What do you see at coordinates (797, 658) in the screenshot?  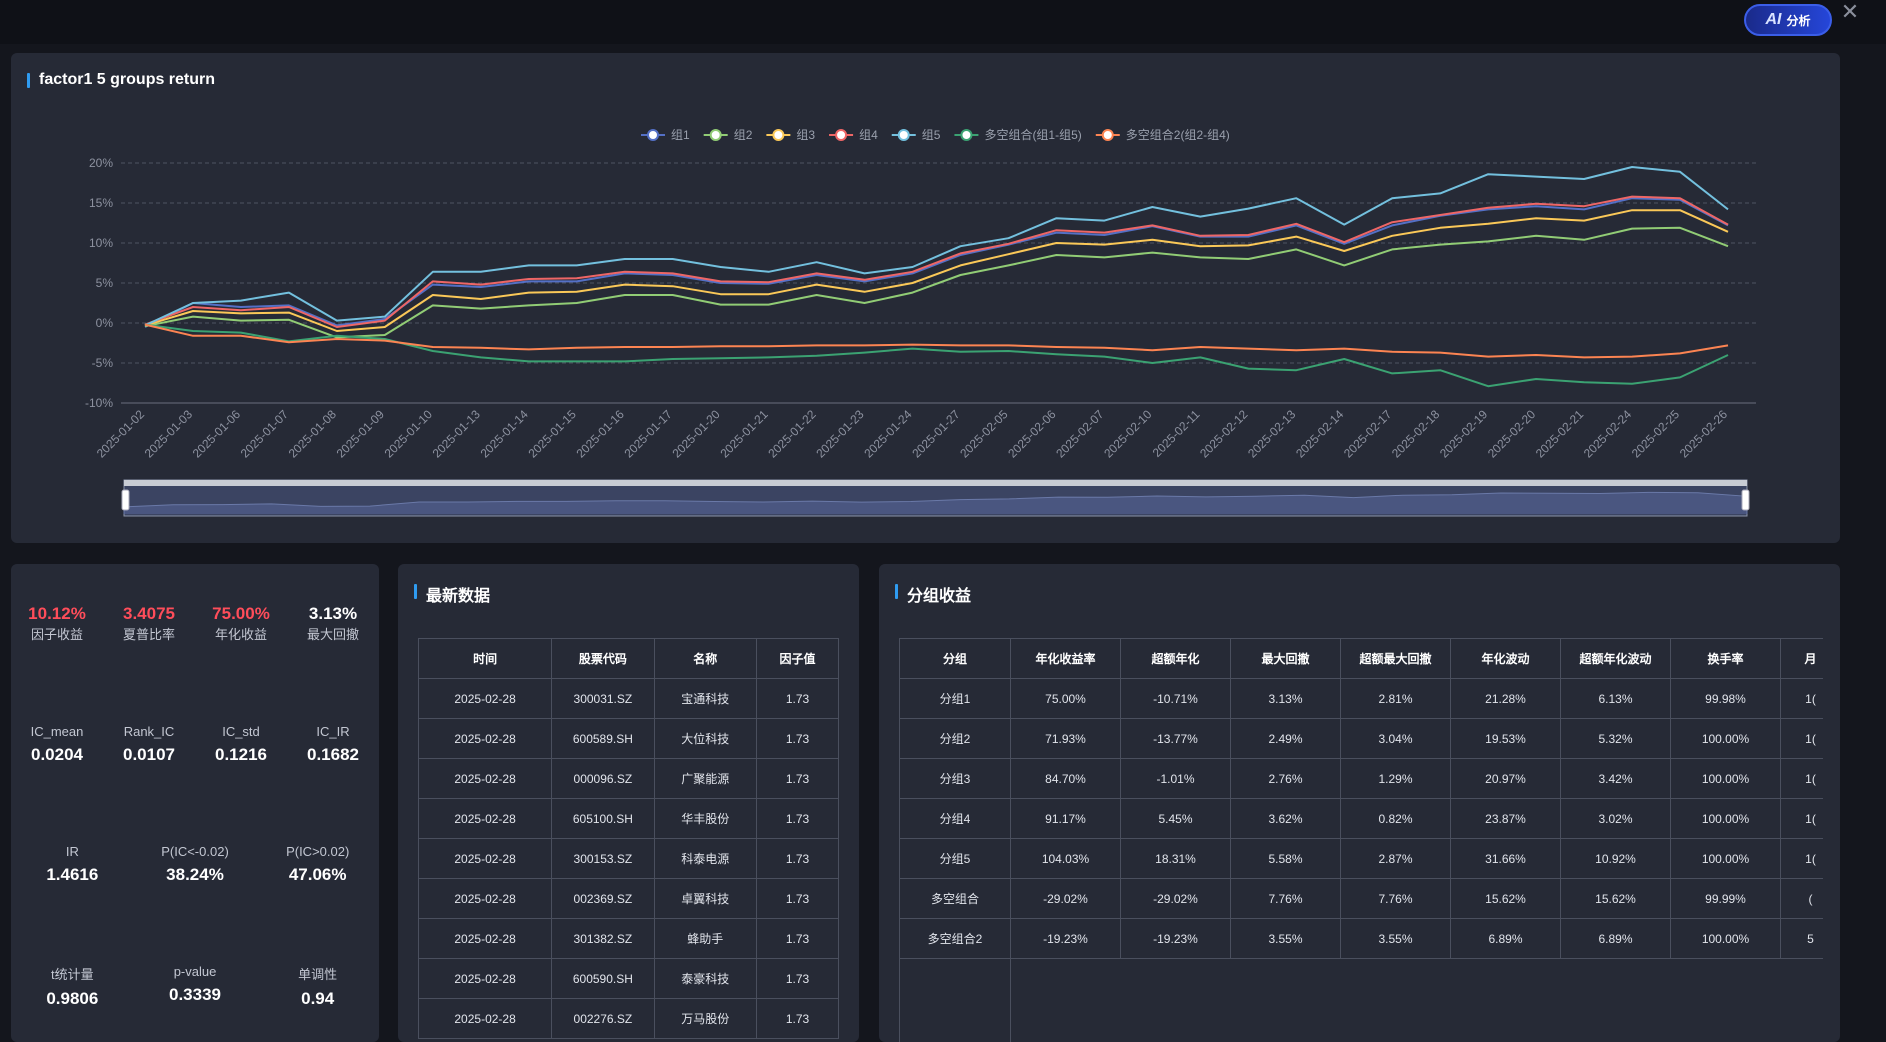 I see `column-header: 因子值` at bounding box center [797, 658].